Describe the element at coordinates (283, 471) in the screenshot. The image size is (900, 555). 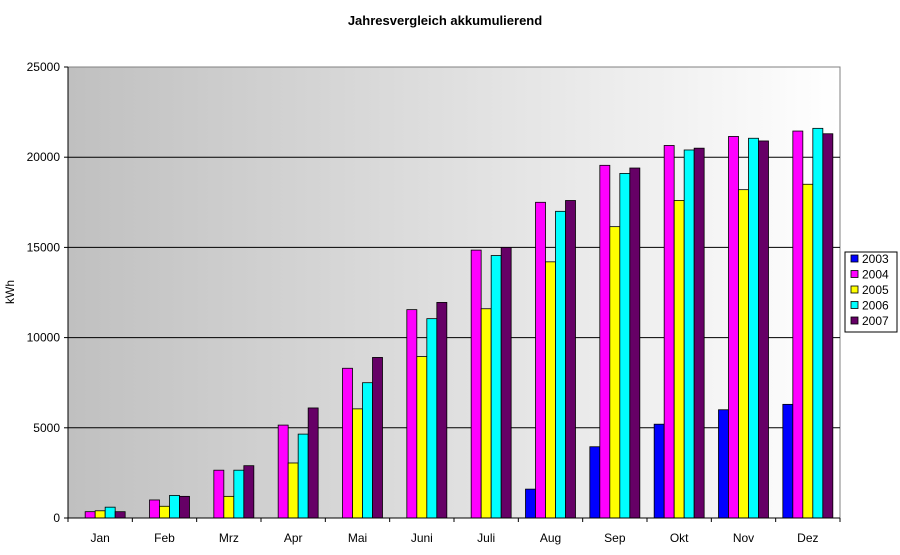
I see `bar-2004-Apr` at that location.